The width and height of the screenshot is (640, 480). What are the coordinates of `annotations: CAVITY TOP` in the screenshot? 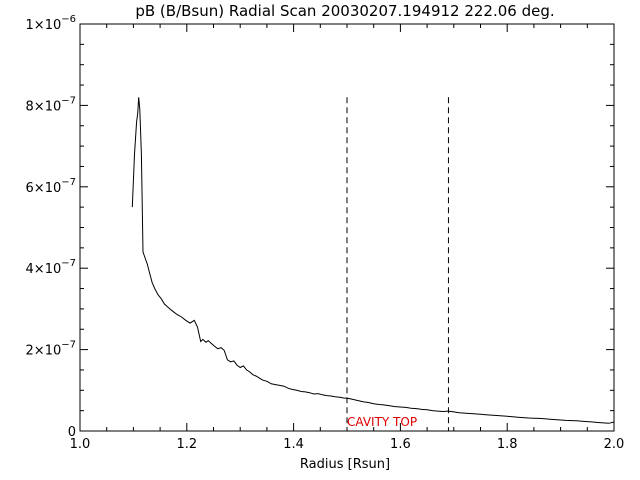 It's located at (382, 422).